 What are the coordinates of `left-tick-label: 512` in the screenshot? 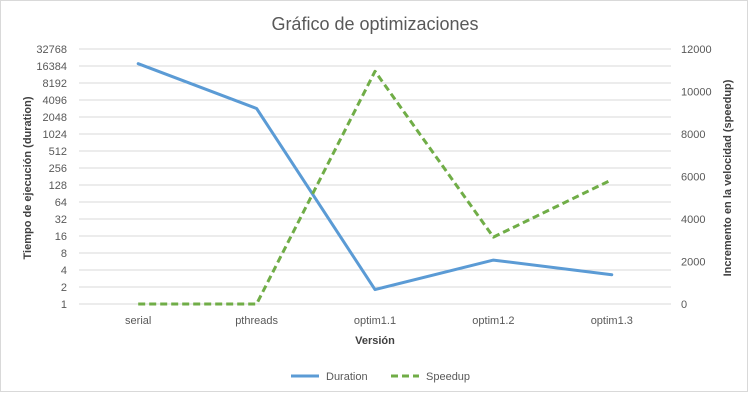 It's located at (58, 152).